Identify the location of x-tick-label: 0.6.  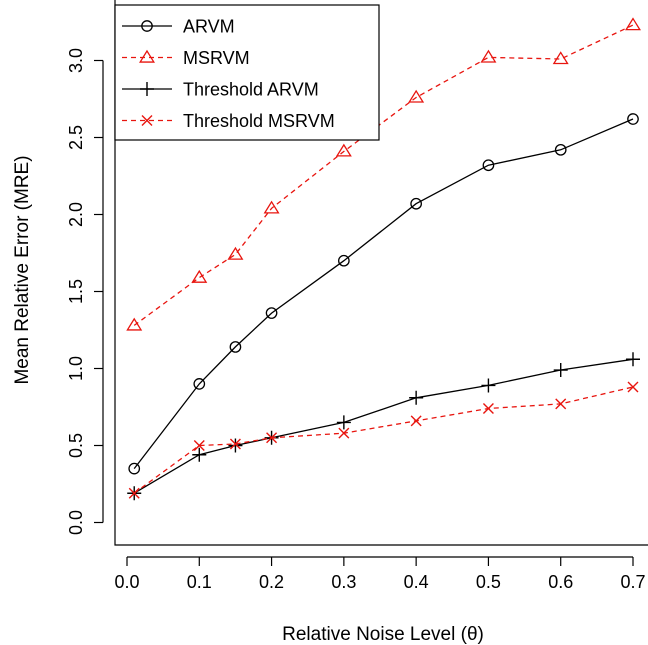
(560, 582).